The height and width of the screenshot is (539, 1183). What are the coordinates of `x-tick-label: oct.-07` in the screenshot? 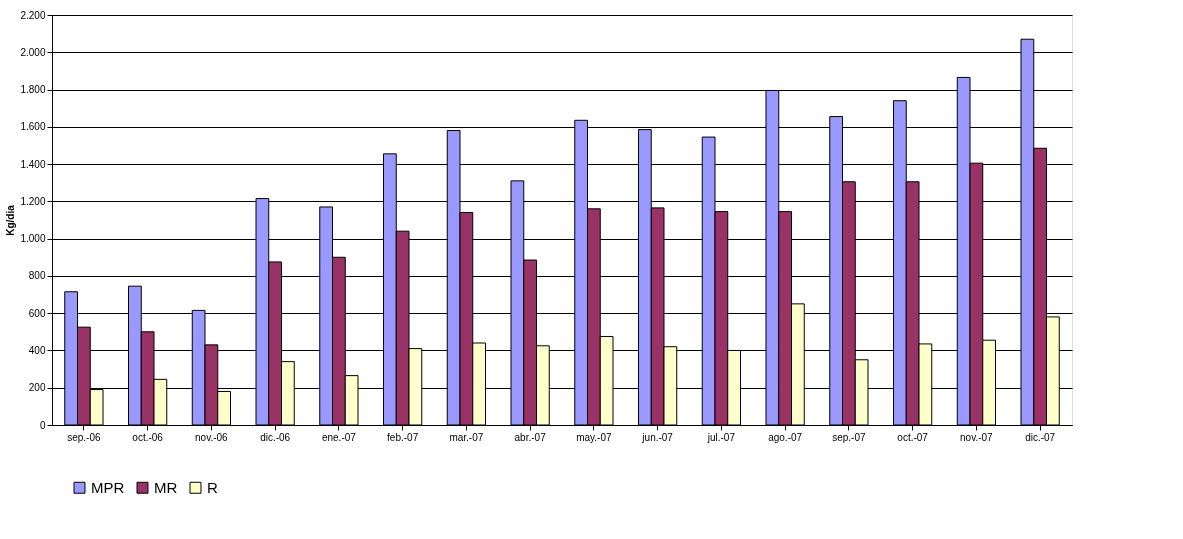 It's located at (913, 437).